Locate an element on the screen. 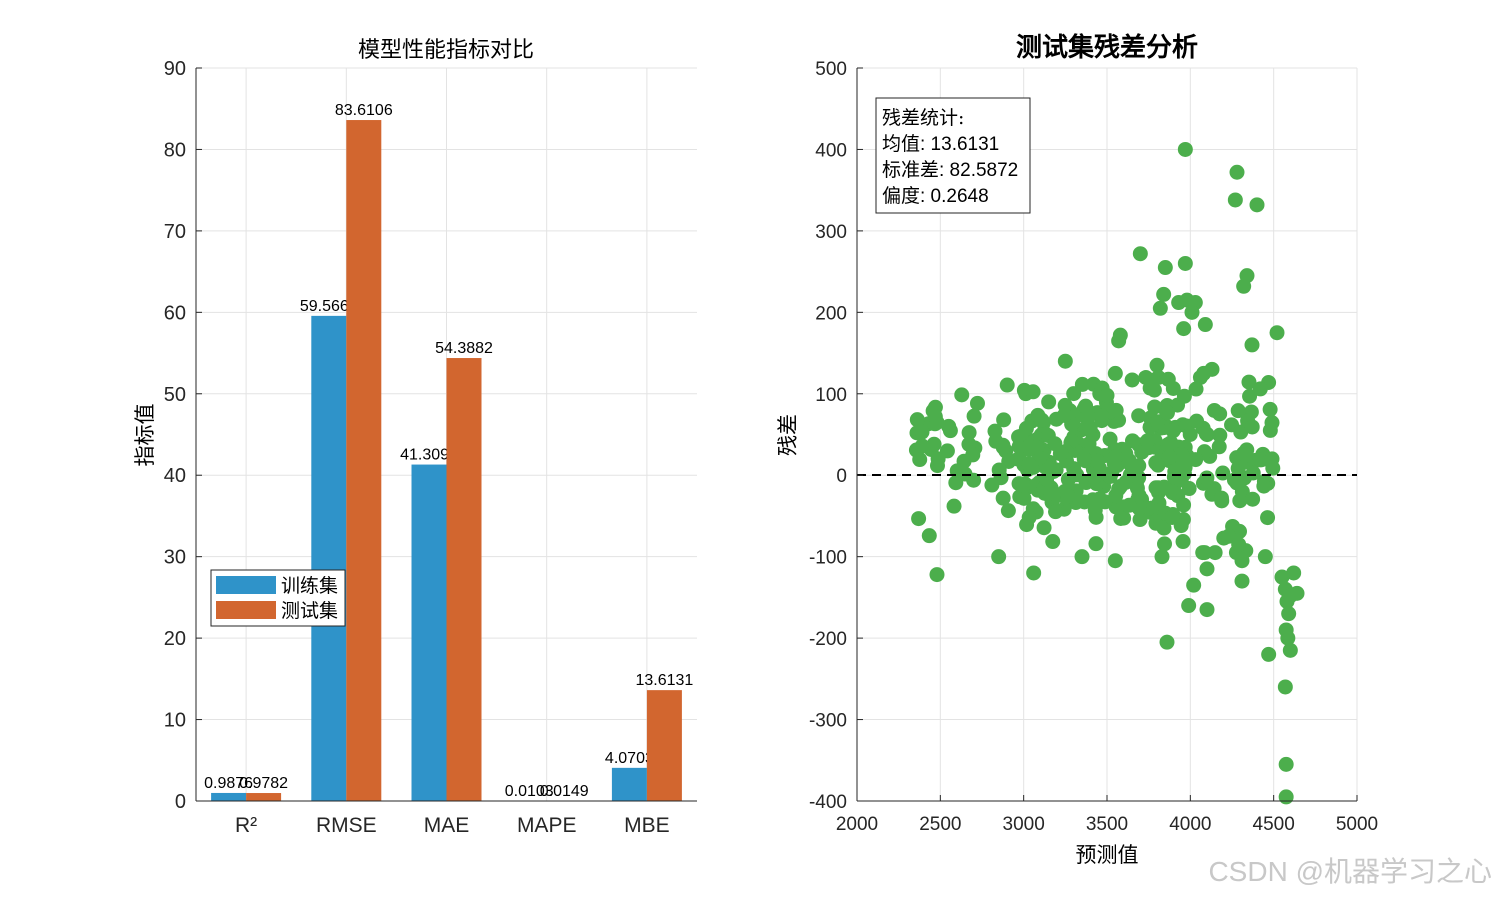 Image resolution: width=1500 pixels, height=905 pixels. bar-value-label: 83.6106 is located at coordinates (364, 110).